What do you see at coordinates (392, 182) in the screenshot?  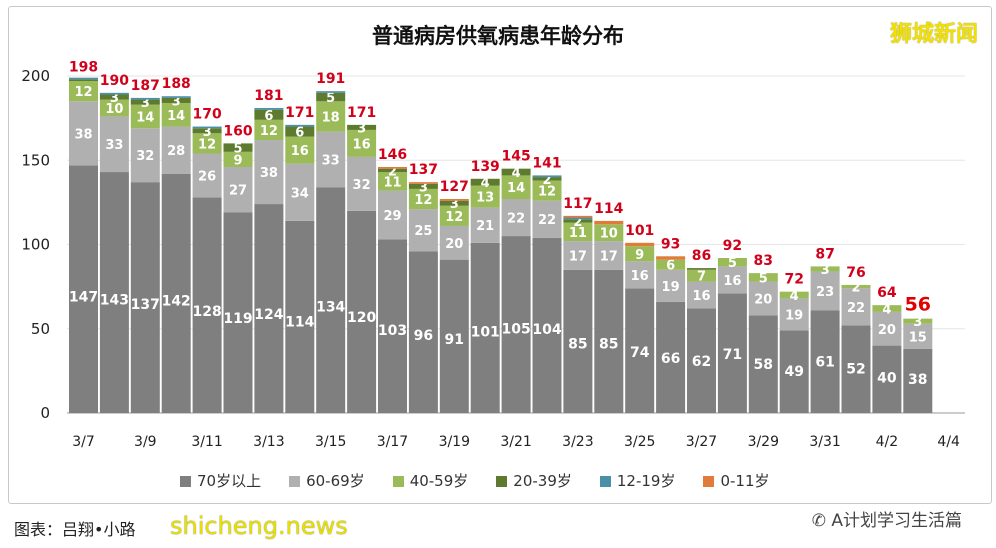 I see `segment-label: 11` at bounding box center [392, 182].